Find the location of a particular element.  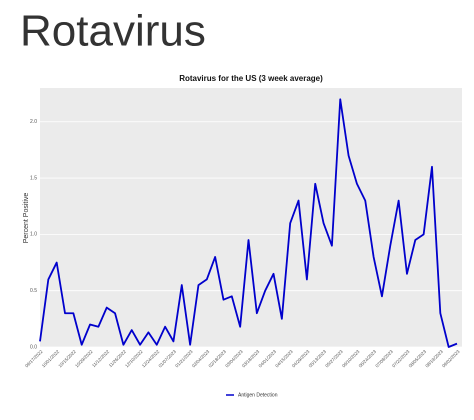

x-tick-label: 09/02/2023 is located at coordinates (451, 359).